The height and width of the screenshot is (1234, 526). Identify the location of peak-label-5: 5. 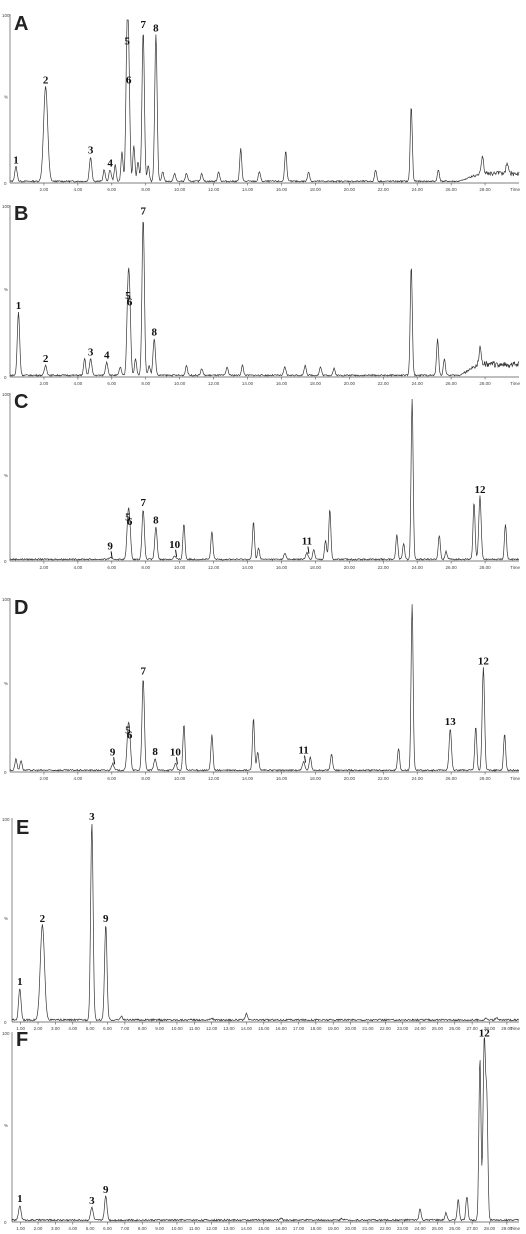
(127, 41).